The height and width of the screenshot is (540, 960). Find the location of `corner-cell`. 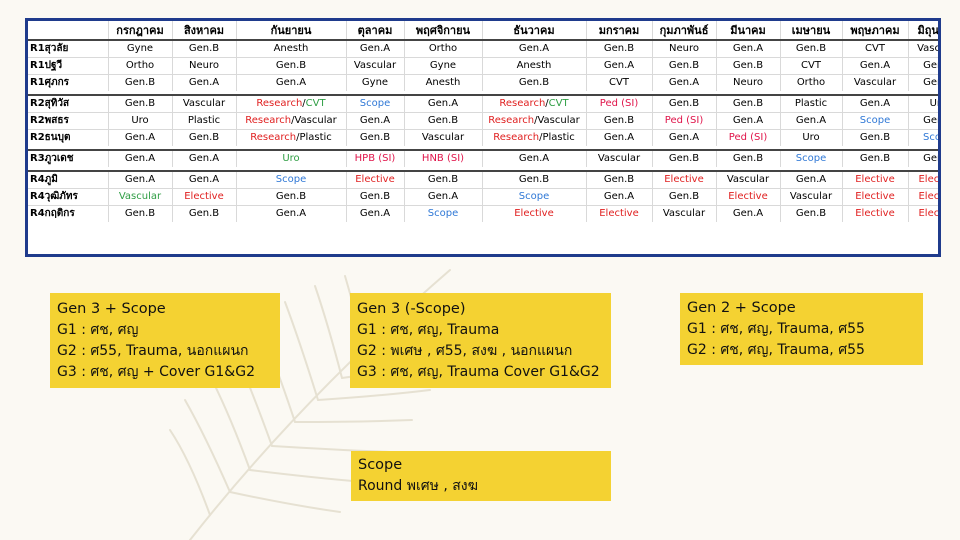

corner-cell is located at coordinates (68, 30).